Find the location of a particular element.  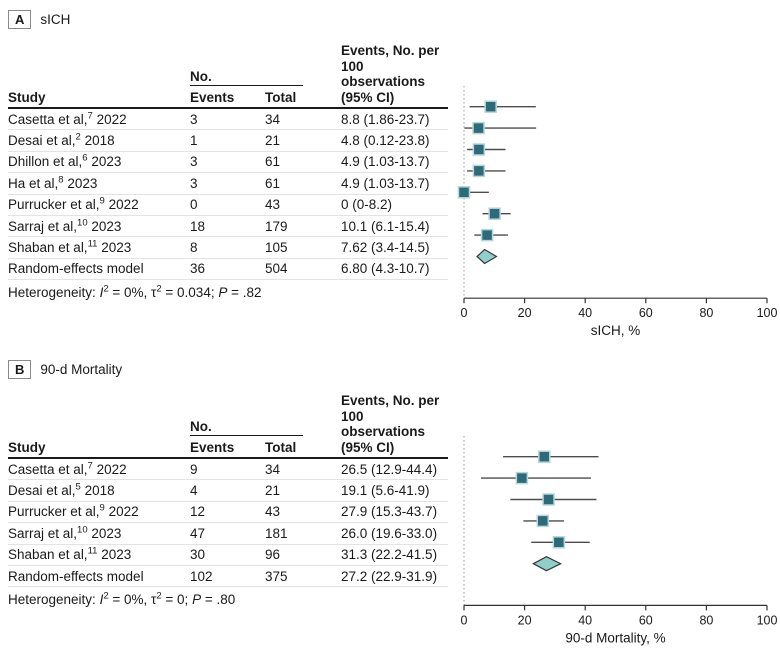

events-value: 12 is located at coordinates (198, 512).